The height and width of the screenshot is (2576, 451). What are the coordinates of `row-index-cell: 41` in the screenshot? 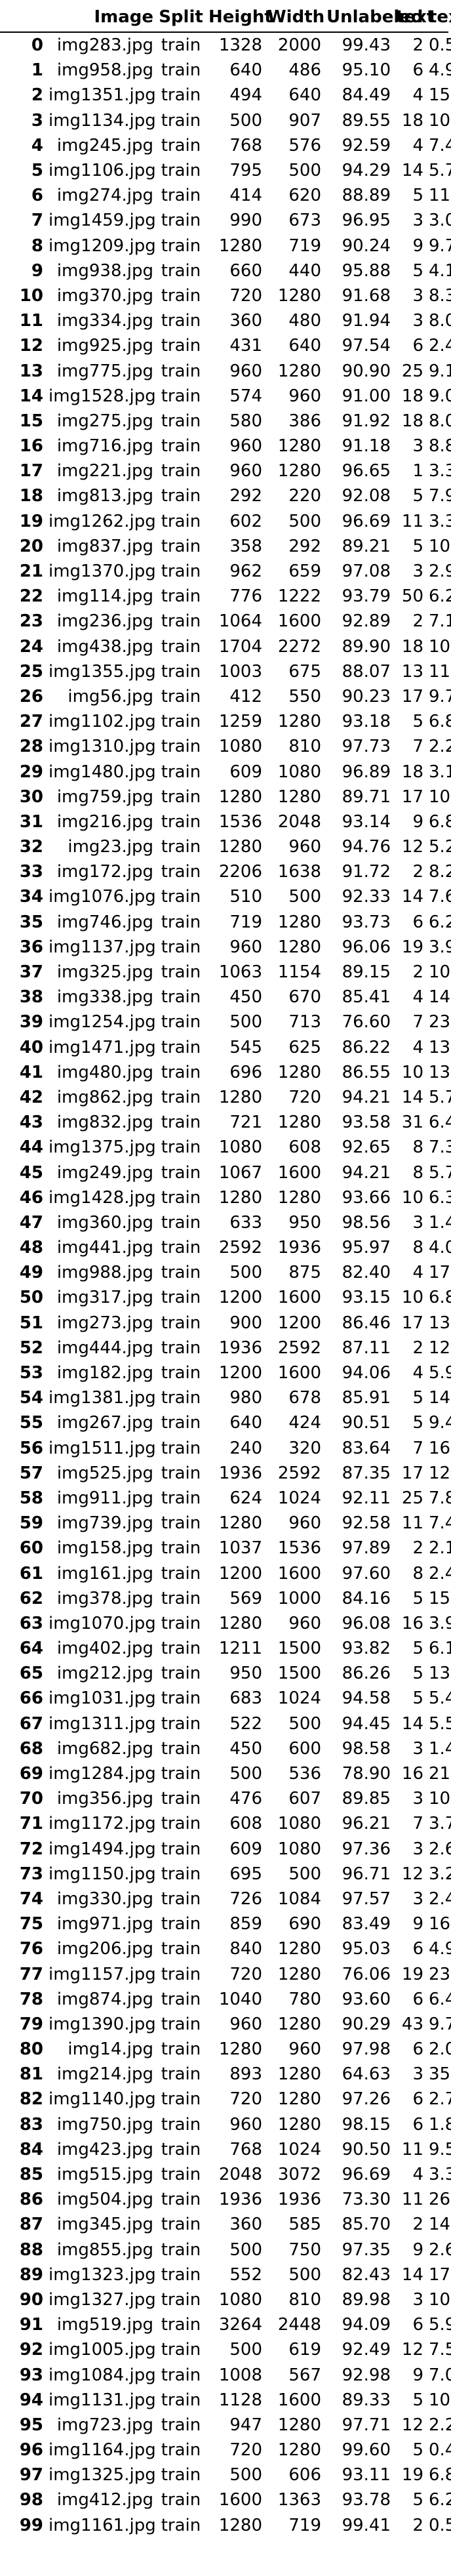 It's located at (31, 1072).